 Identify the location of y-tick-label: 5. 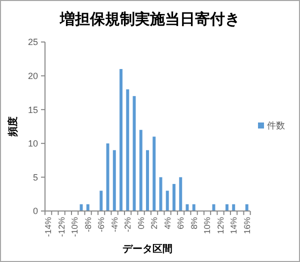
(35, 177).